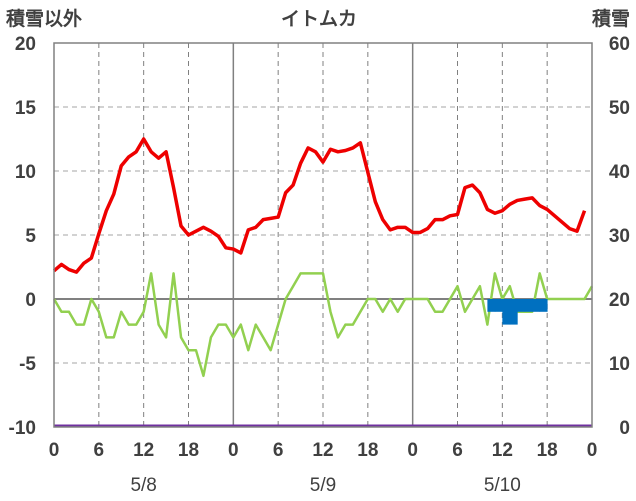  What do you see at coordinates (323, 485) in the screenshot?
I see `date-label: 5/9` at bounding box center [323, 485].